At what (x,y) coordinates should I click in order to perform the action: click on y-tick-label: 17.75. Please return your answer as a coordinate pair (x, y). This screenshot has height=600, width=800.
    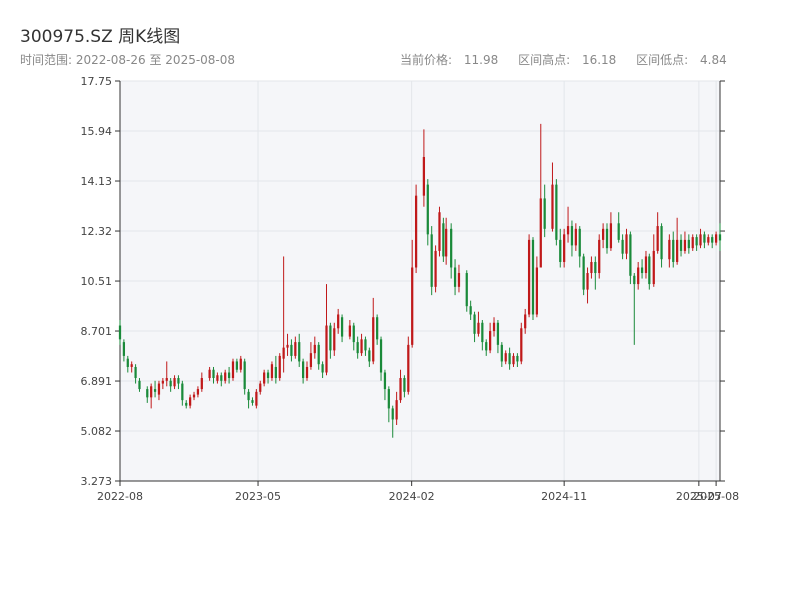
    Looking at the image, I should click on (97, 81).